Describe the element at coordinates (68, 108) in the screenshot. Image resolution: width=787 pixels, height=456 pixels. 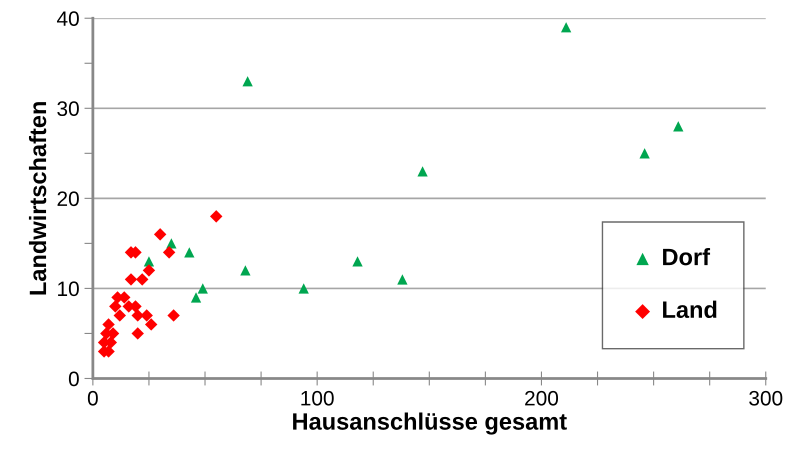
I see `y-tick-label: 30` at that location.